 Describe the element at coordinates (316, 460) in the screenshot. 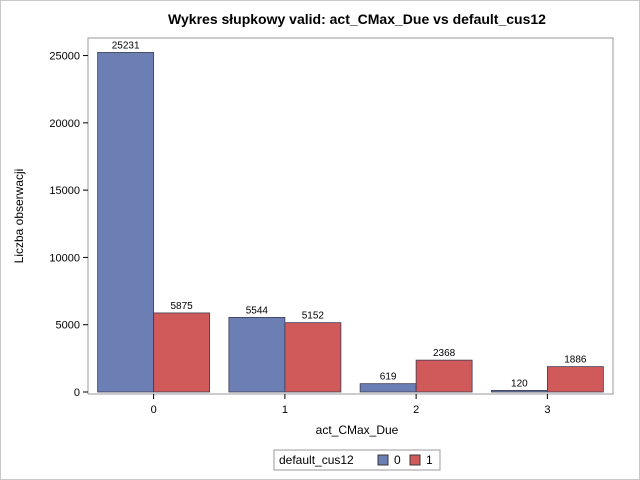

I see `legend-title: default_cus12` at that location.